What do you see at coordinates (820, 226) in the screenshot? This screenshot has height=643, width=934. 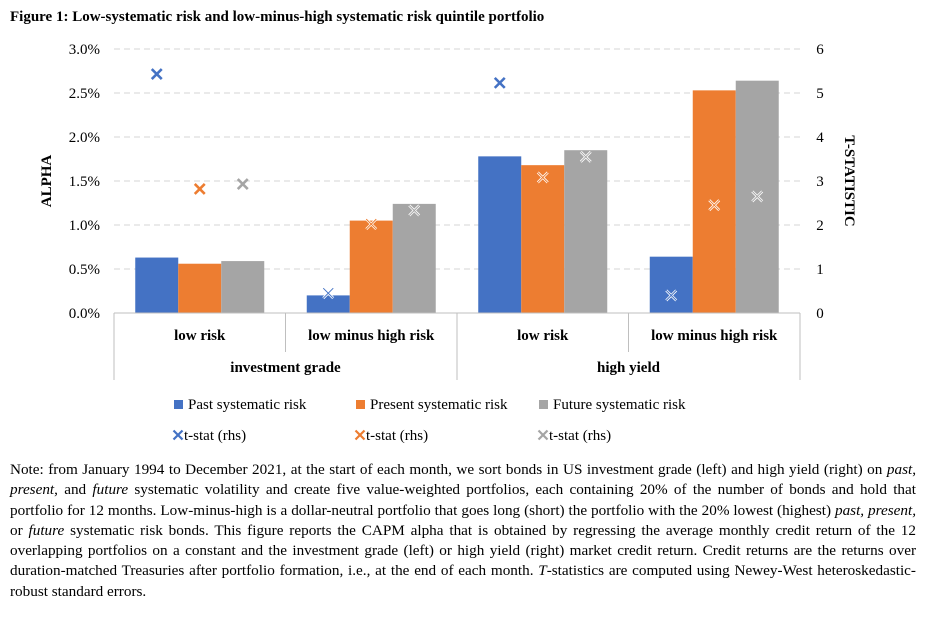 I see `y2-tick-label: 2` at bounding box center [820, 226].